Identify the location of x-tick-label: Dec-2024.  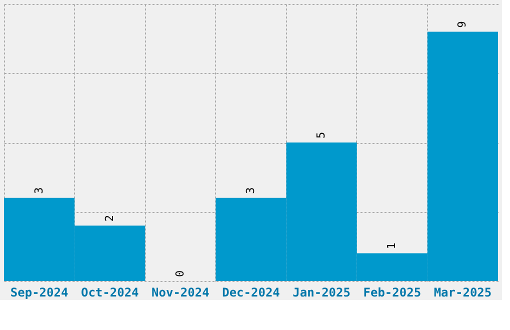
(251, 293).